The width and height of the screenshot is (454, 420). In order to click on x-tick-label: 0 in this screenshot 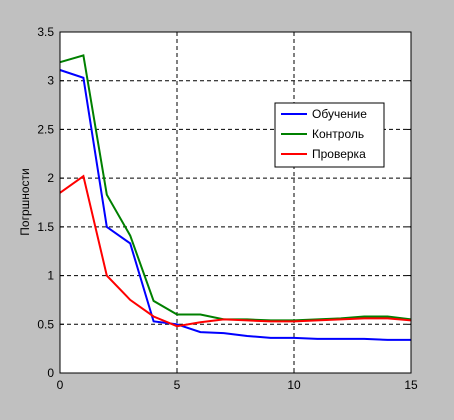, I will do `click(60, 385)`.